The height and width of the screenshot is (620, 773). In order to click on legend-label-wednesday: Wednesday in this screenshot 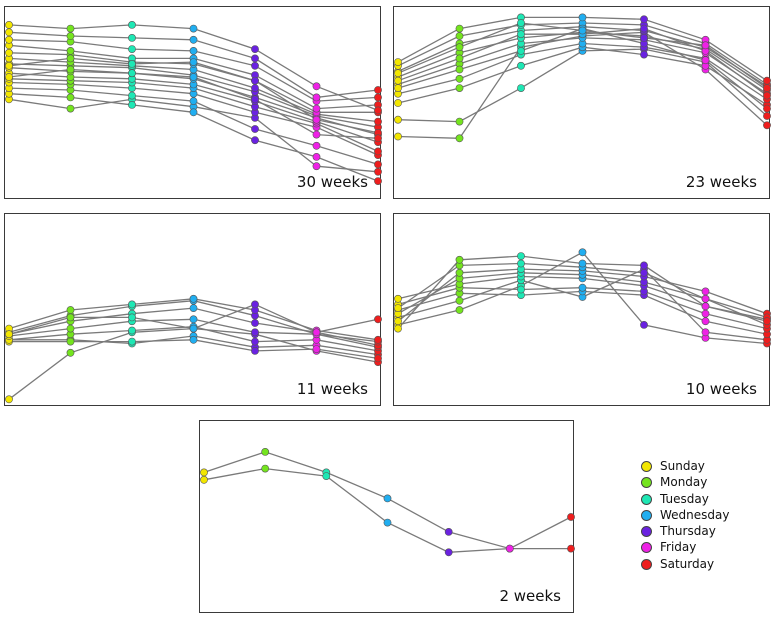, I will do `click(695, 514)`.